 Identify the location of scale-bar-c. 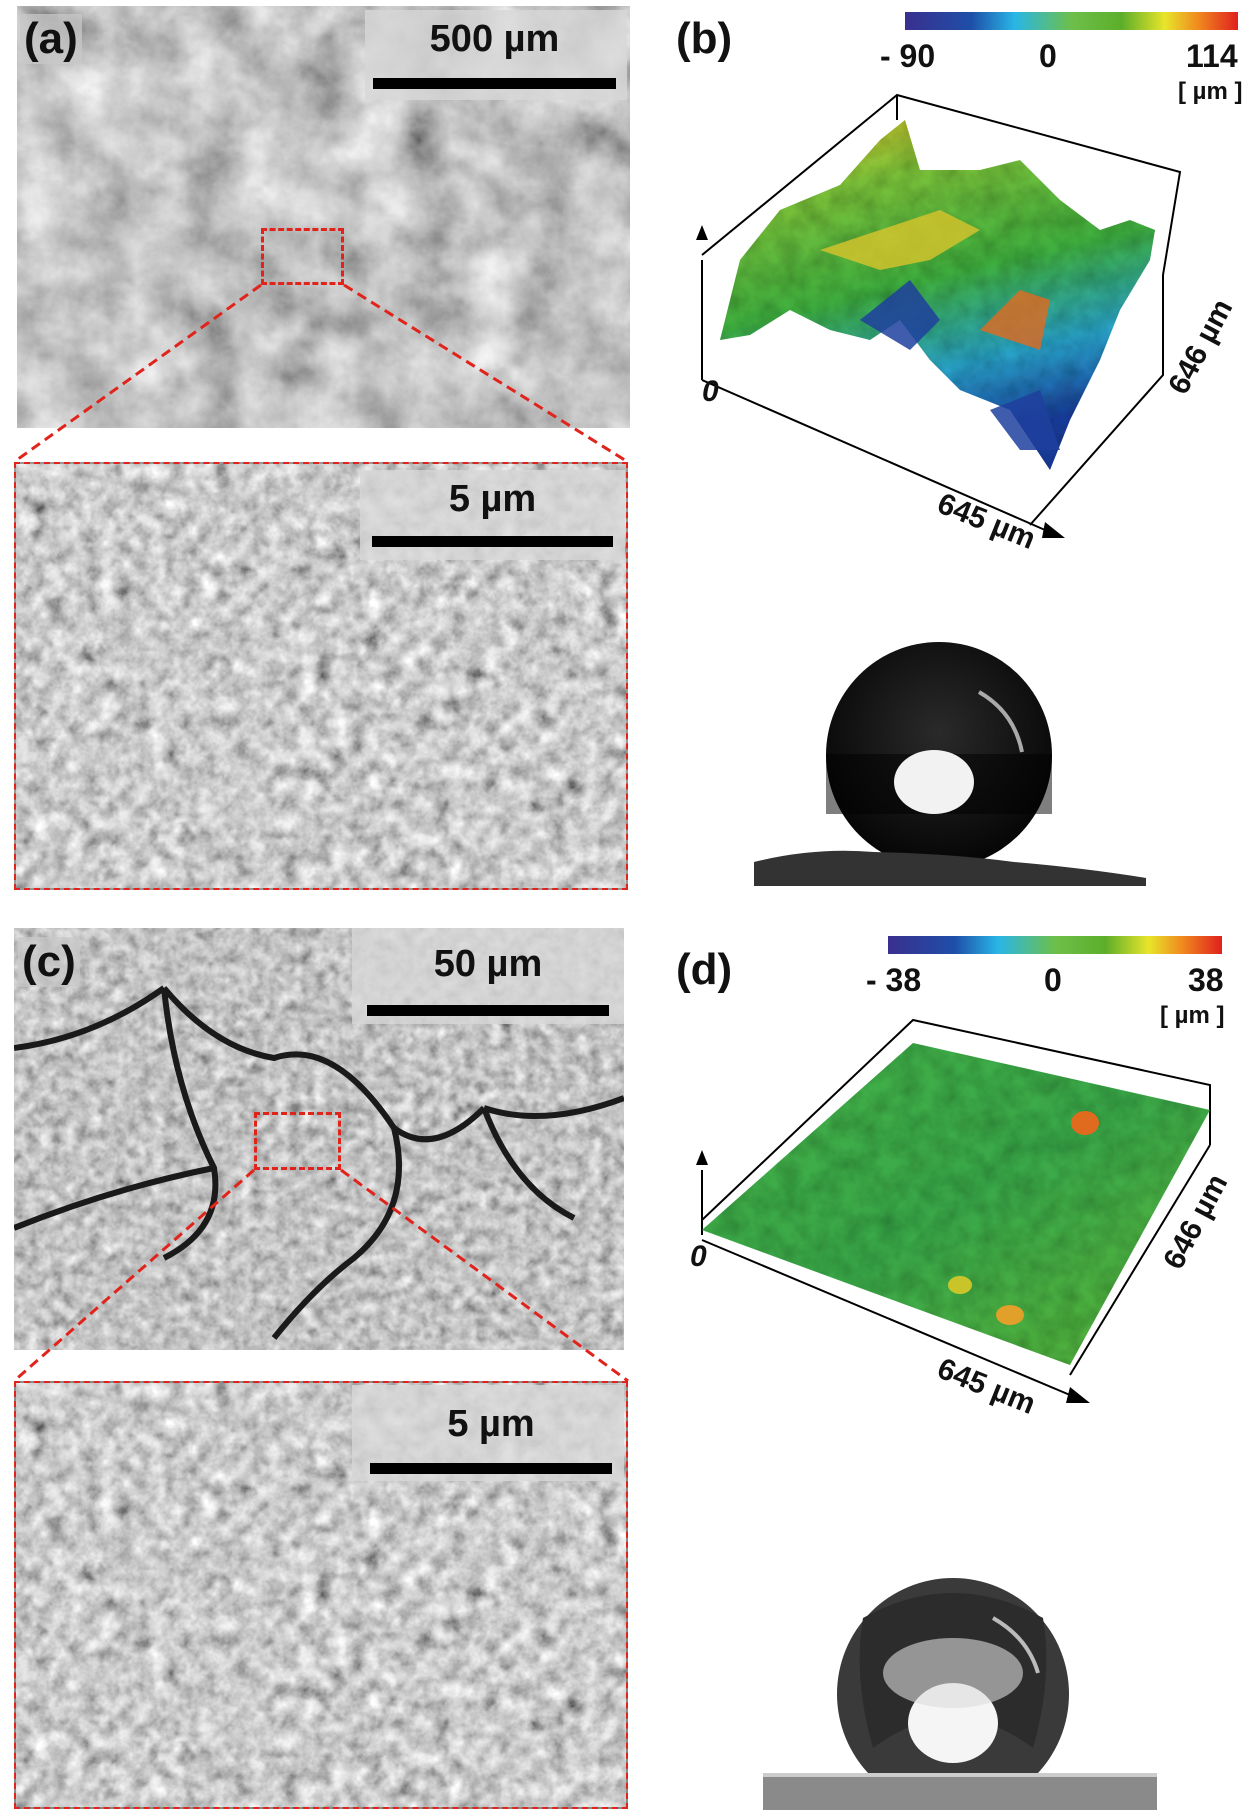
(488, 1010).